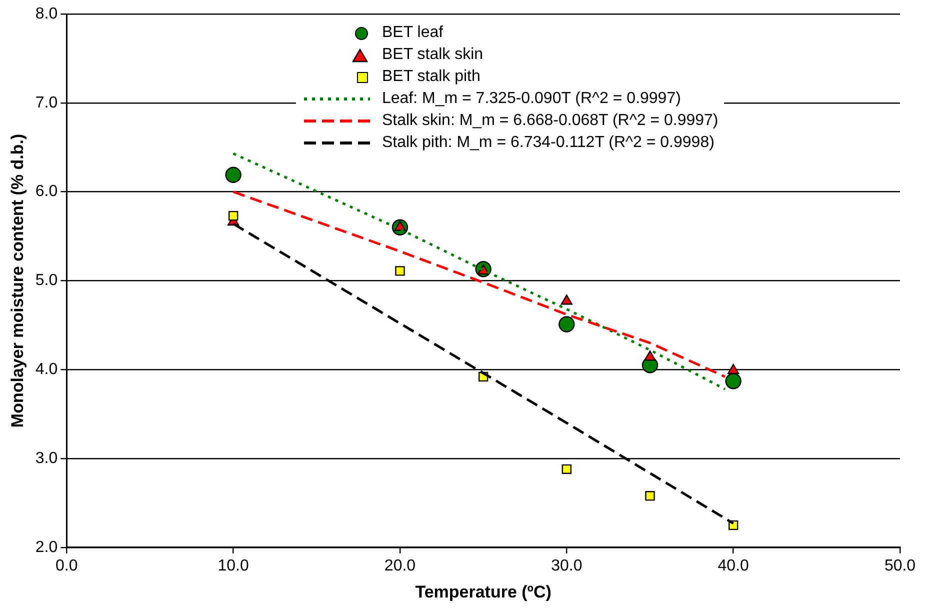 The image size is (930, 611). What do you see at coordinates (67, 565) in the screenshot?
I see `x-tick-label: 0.0` at bounding box center [67, 565].